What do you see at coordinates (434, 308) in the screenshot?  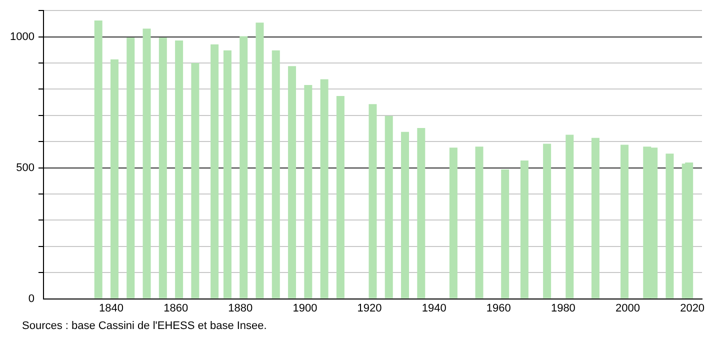 I see `x-tick-label: 1940` at bounding box center [434, 308].